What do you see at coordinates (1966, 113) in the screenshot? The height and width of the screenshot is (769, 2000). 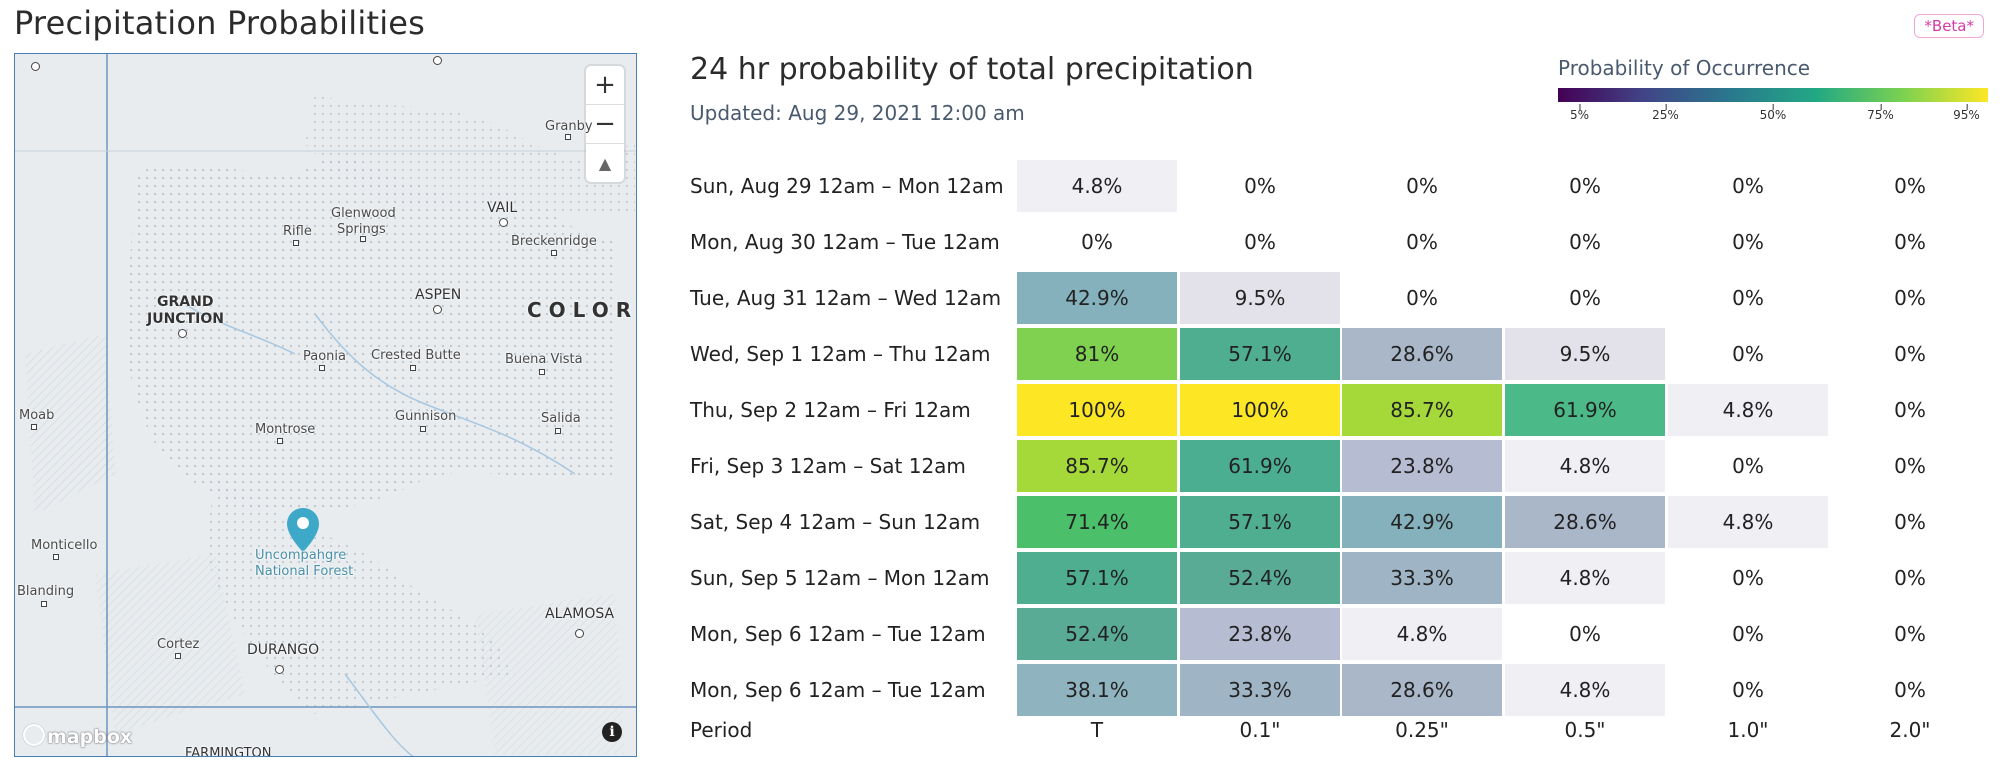 I see `legend-tick: 95%` at bounding box center [1966, 113].